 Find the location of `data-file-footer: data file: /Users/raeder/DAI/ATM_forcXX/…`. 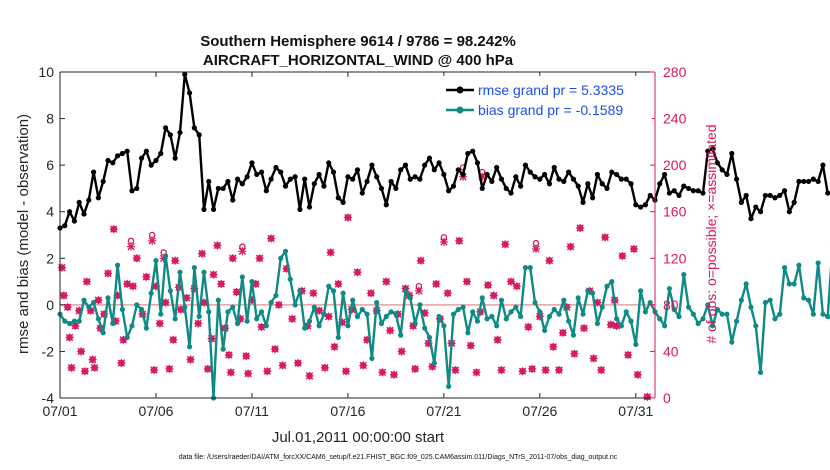

data-file-footer: data file: /Users/raeder/DAI/ATM_forcXX/… is located at coordinates (398, 457).